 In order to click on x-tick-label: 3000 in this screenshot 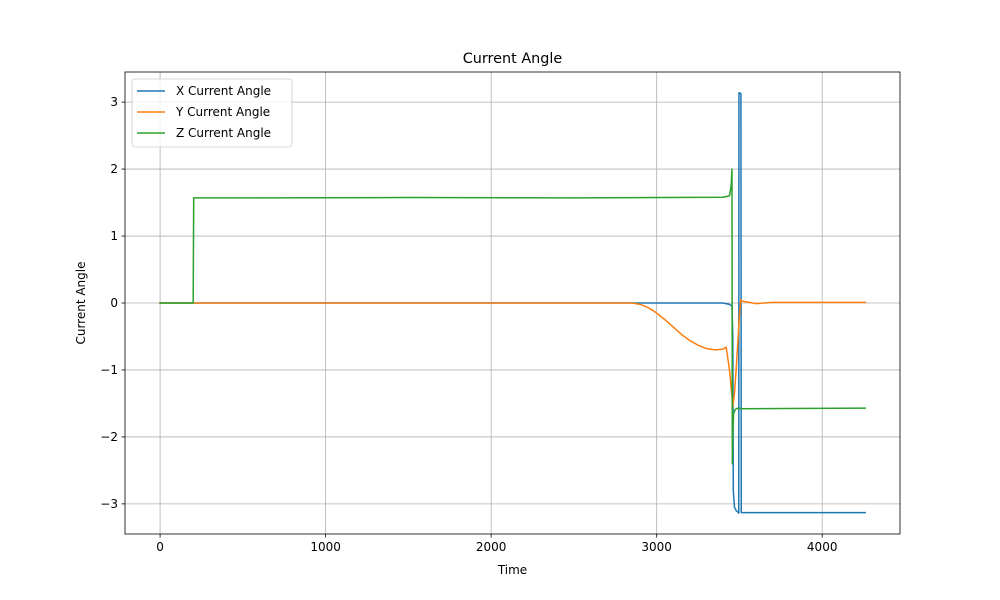, I will do `click(656, 547)`.